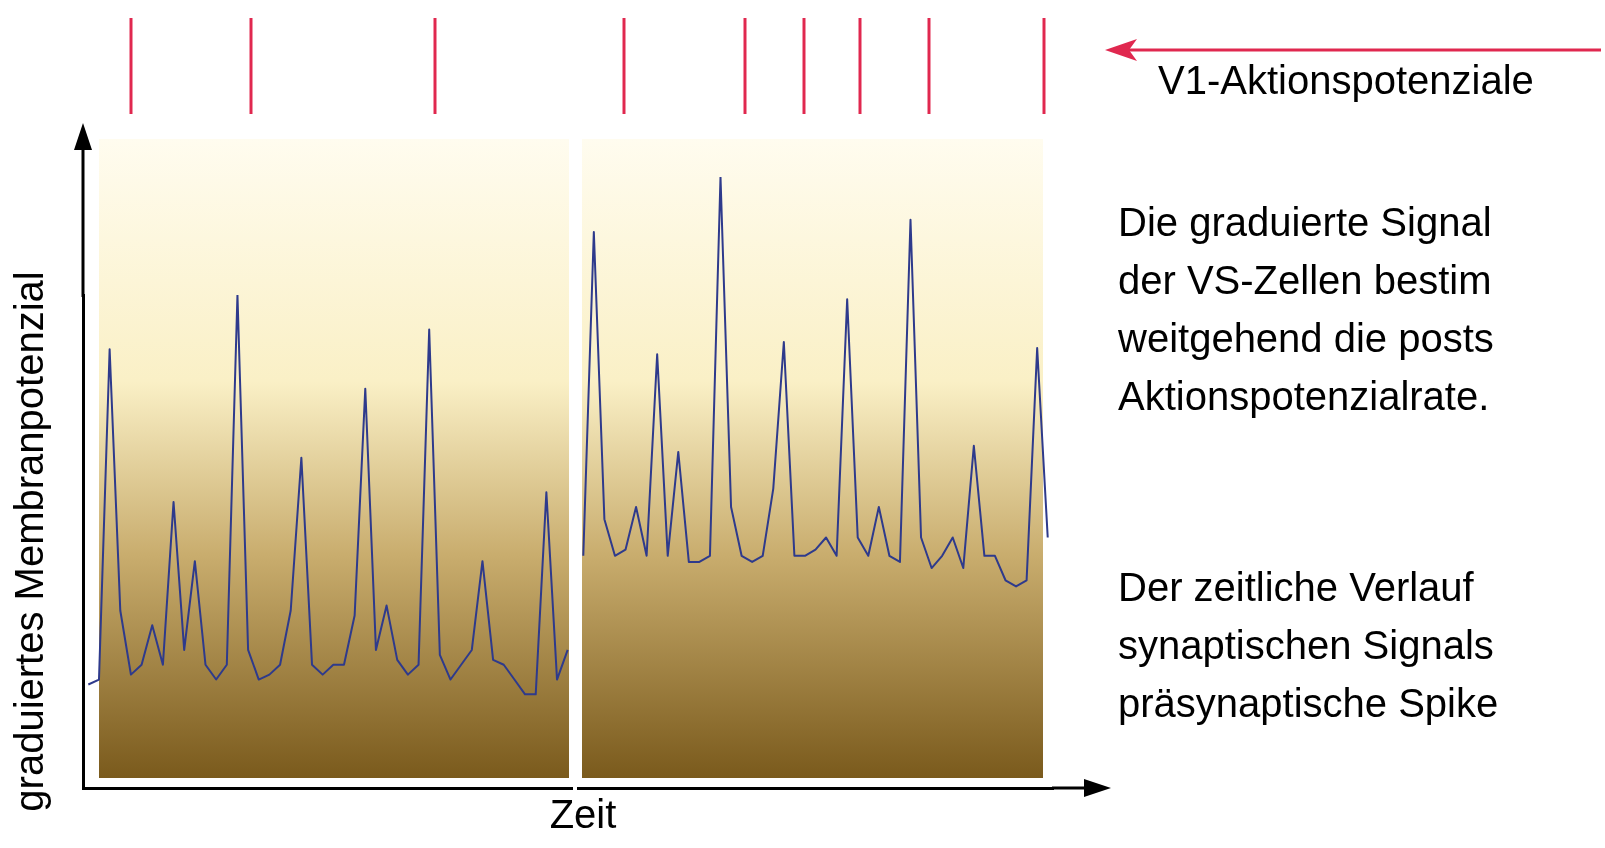 The image size is (1605, 848). I want to click on text: V1-Aktionspotenziale, so click(1346, 80).